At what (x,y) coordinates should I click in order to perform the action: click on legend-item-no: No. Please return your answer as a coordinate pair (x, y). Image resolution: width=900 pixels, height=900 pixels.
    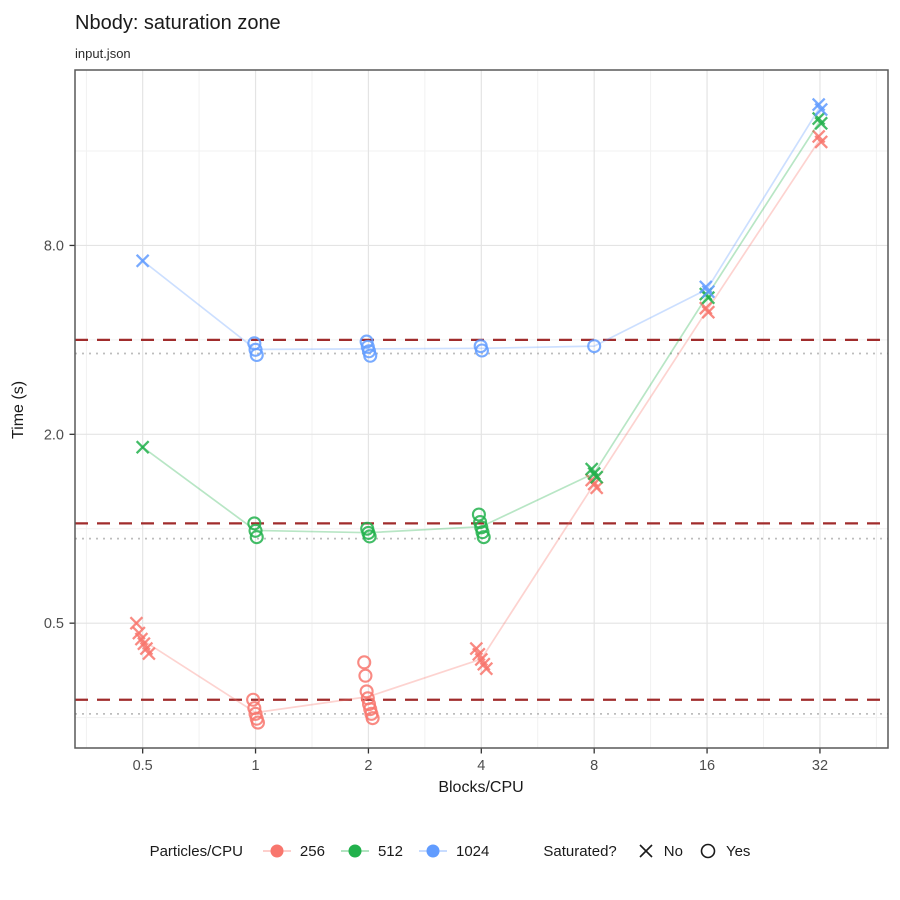
    Looking at the image, I should click on (659, 851).